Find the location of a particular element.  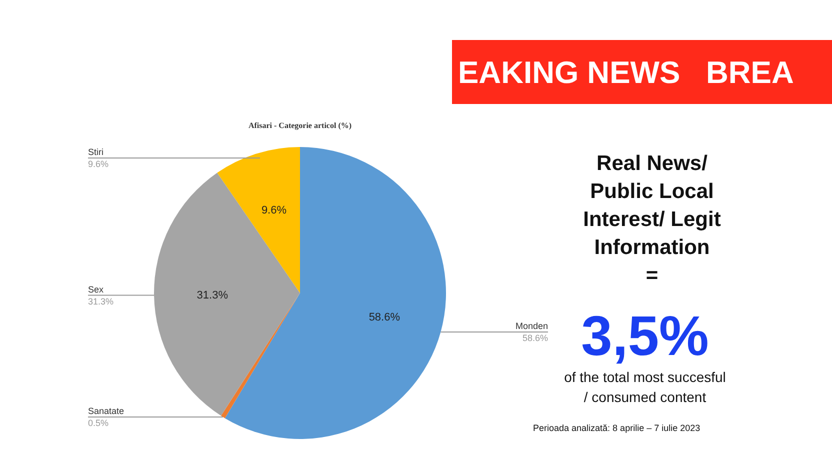

data-label: 0.5% is located at coordinates (98, 423).